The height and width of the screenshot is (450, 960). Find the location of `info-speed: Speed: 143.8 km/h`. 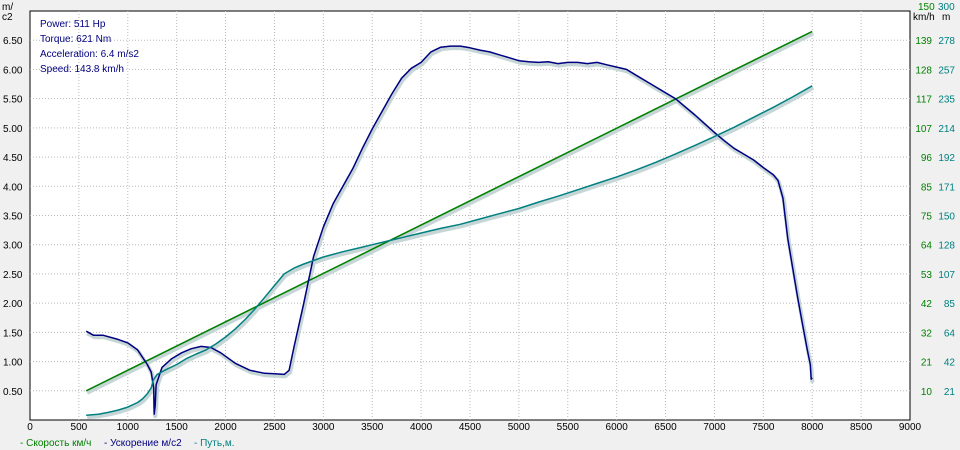

info-speed: Speed: 143.8 km/h is located at coordinates (82, 69).